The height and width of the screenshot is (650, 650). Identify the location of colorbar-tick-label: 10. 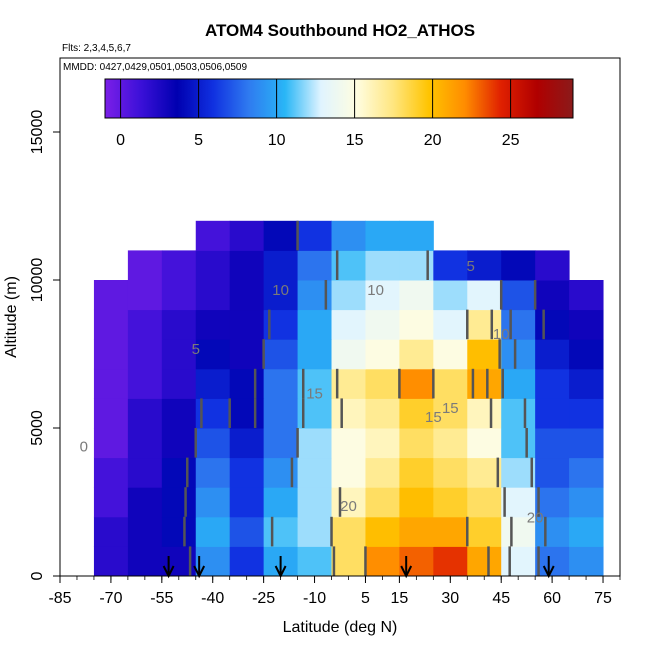
(277, 140).